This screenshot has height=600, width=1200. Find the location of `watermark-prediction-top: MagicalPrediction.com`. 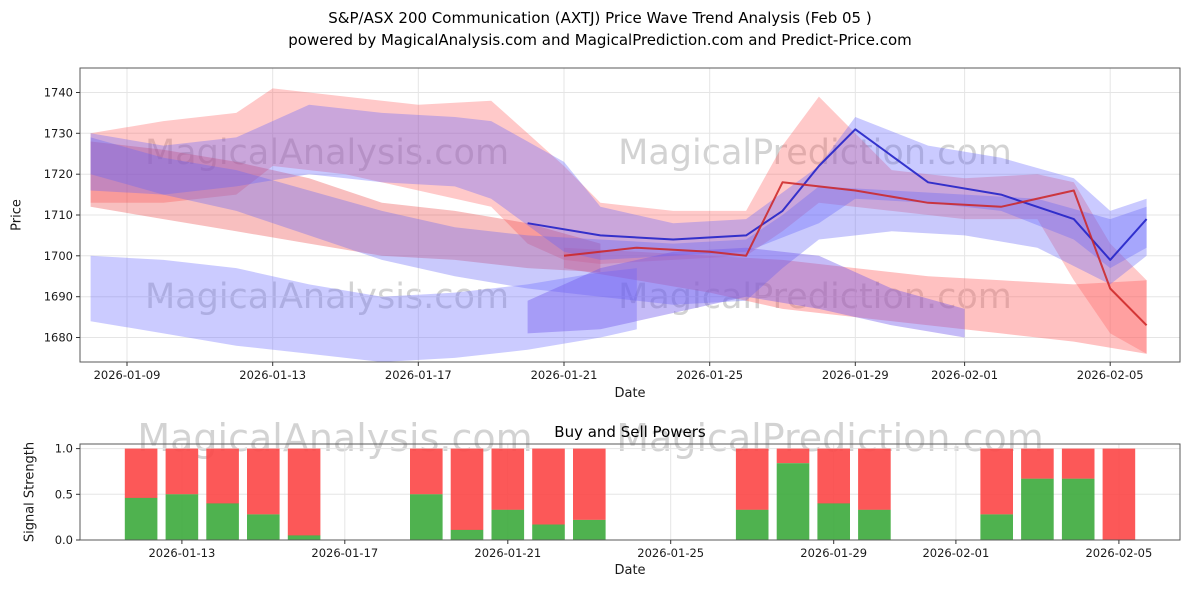

watermark-prediction-top: MagicalPrediction.com is located at coordinates (815, 153).